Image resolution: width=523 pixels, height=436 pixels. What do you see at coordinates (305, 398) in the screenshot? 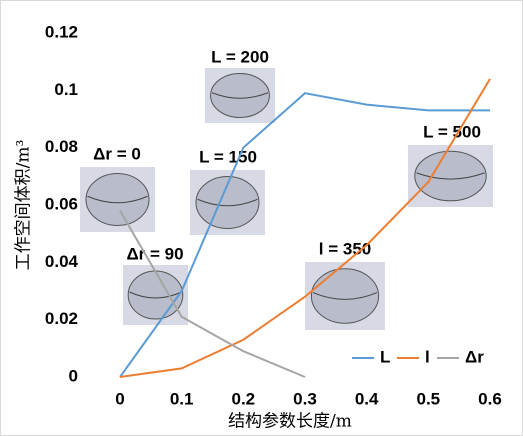
I see `x-tick-label: 0.3` at bounding box center [305, 398].